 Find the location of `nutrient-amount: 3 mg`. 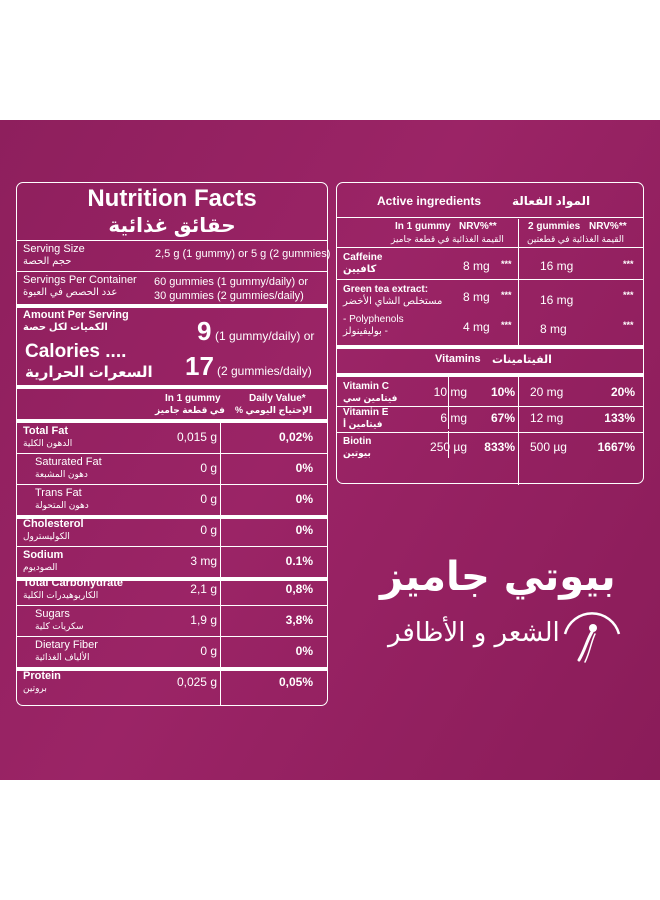

nutrient-amount: 3 mg is located at coordinates (203, 561).